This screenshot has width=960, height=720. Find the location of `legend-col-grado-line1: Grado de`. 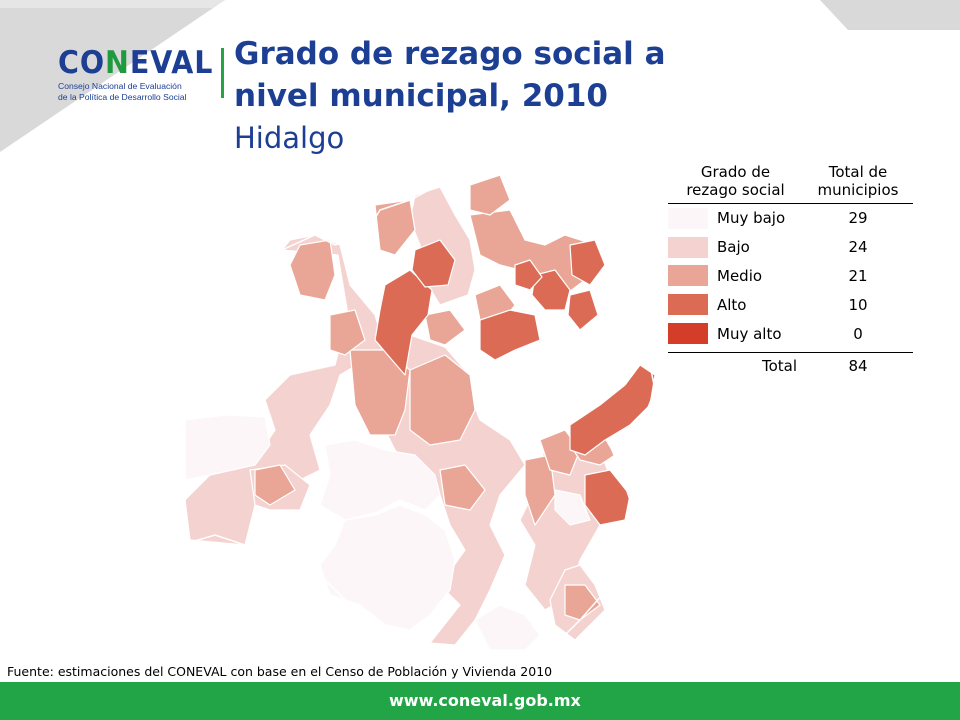

legend-col-grado-line1: Grado de is located at coordinates (735, 172).